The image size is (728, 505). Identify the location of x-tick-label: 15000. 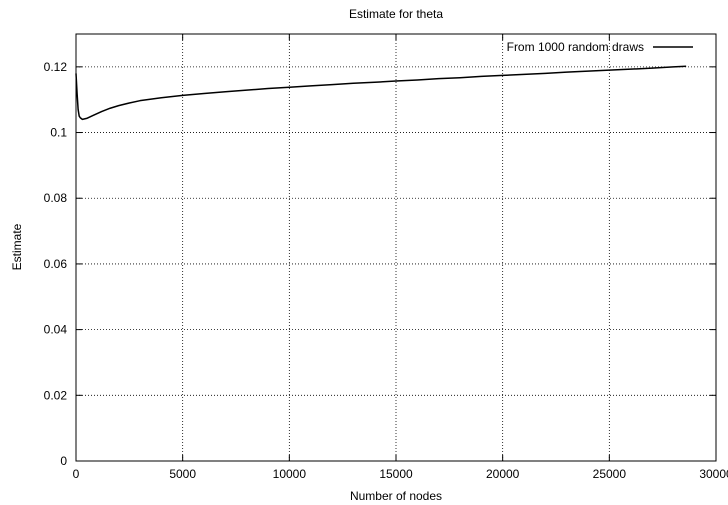
(396, 474).